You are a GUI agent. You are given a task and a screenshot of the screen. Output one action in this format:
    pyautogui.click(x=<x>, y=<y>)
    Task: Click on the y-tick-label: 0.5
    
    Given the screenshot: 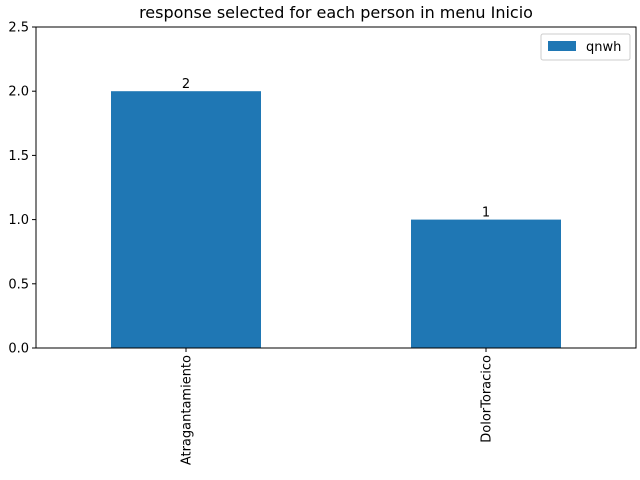 What is the action you would take?
    pyautogui.click(x=18, y=284)
    